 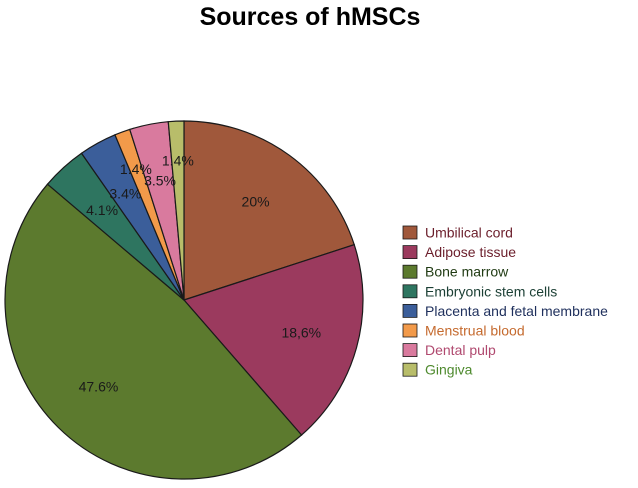 What do you see at coordinates (125, 193) in the screenshot?
I see `slice-label-placenta-and-fetal-membrane: 3.4%` at bounding box center [125, 193].